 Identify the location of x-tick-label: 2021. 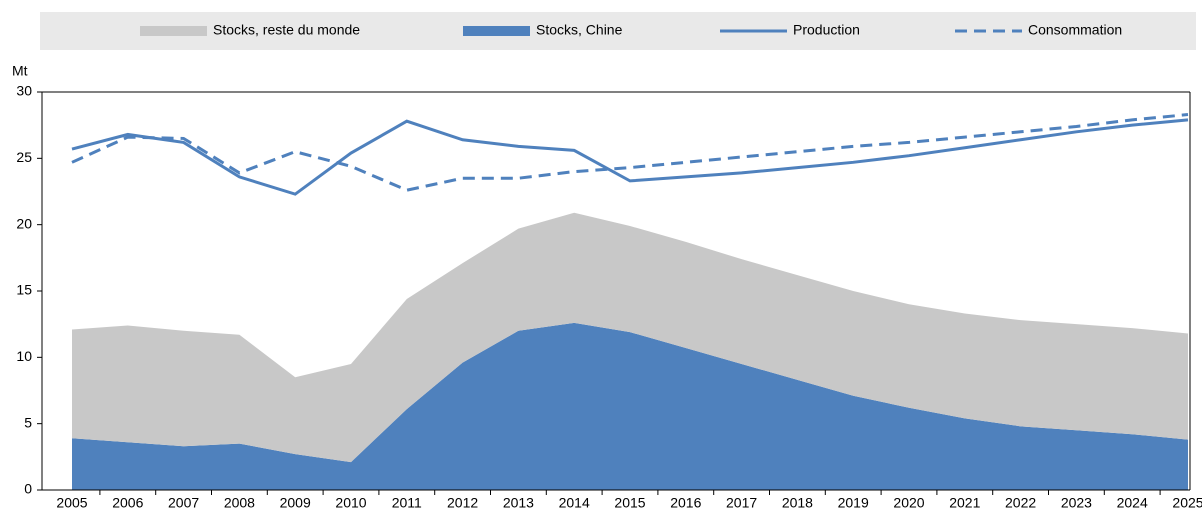
(964, 503).